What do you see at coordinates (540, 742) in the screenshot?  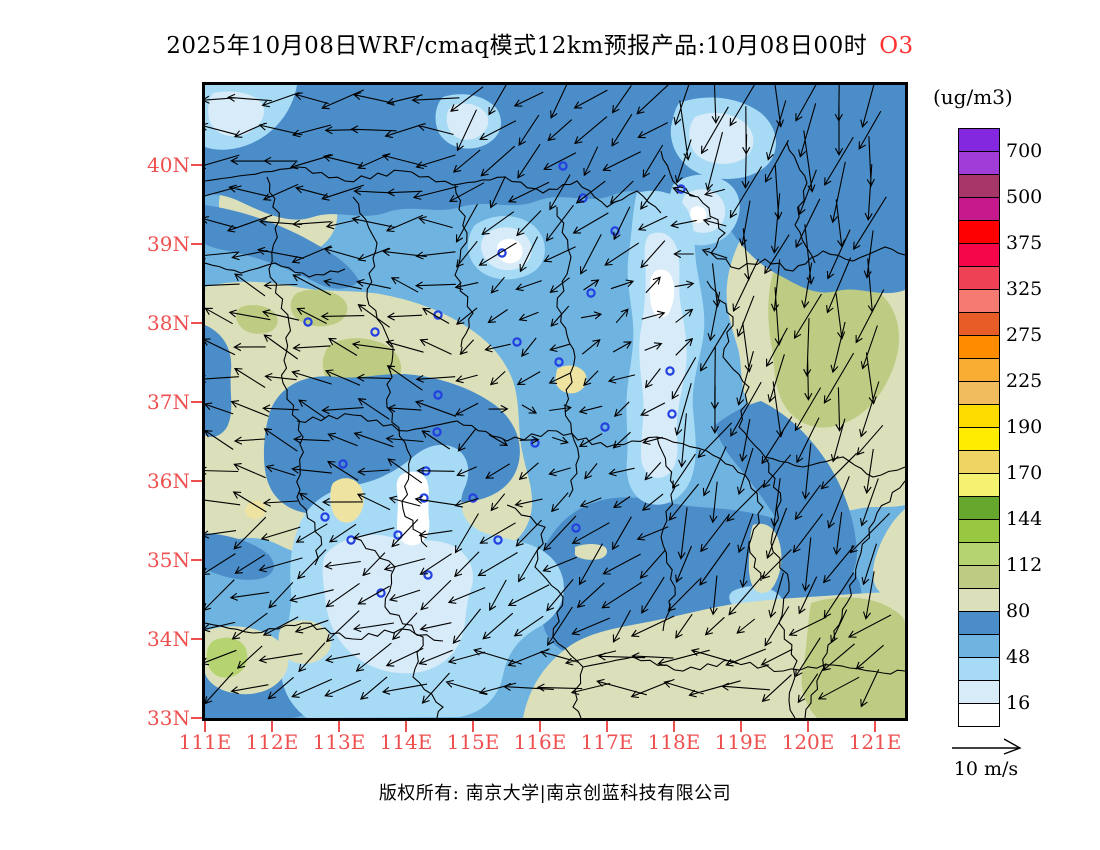 I see `lon-label-116E: 116E` at bounding box center [540, 742].